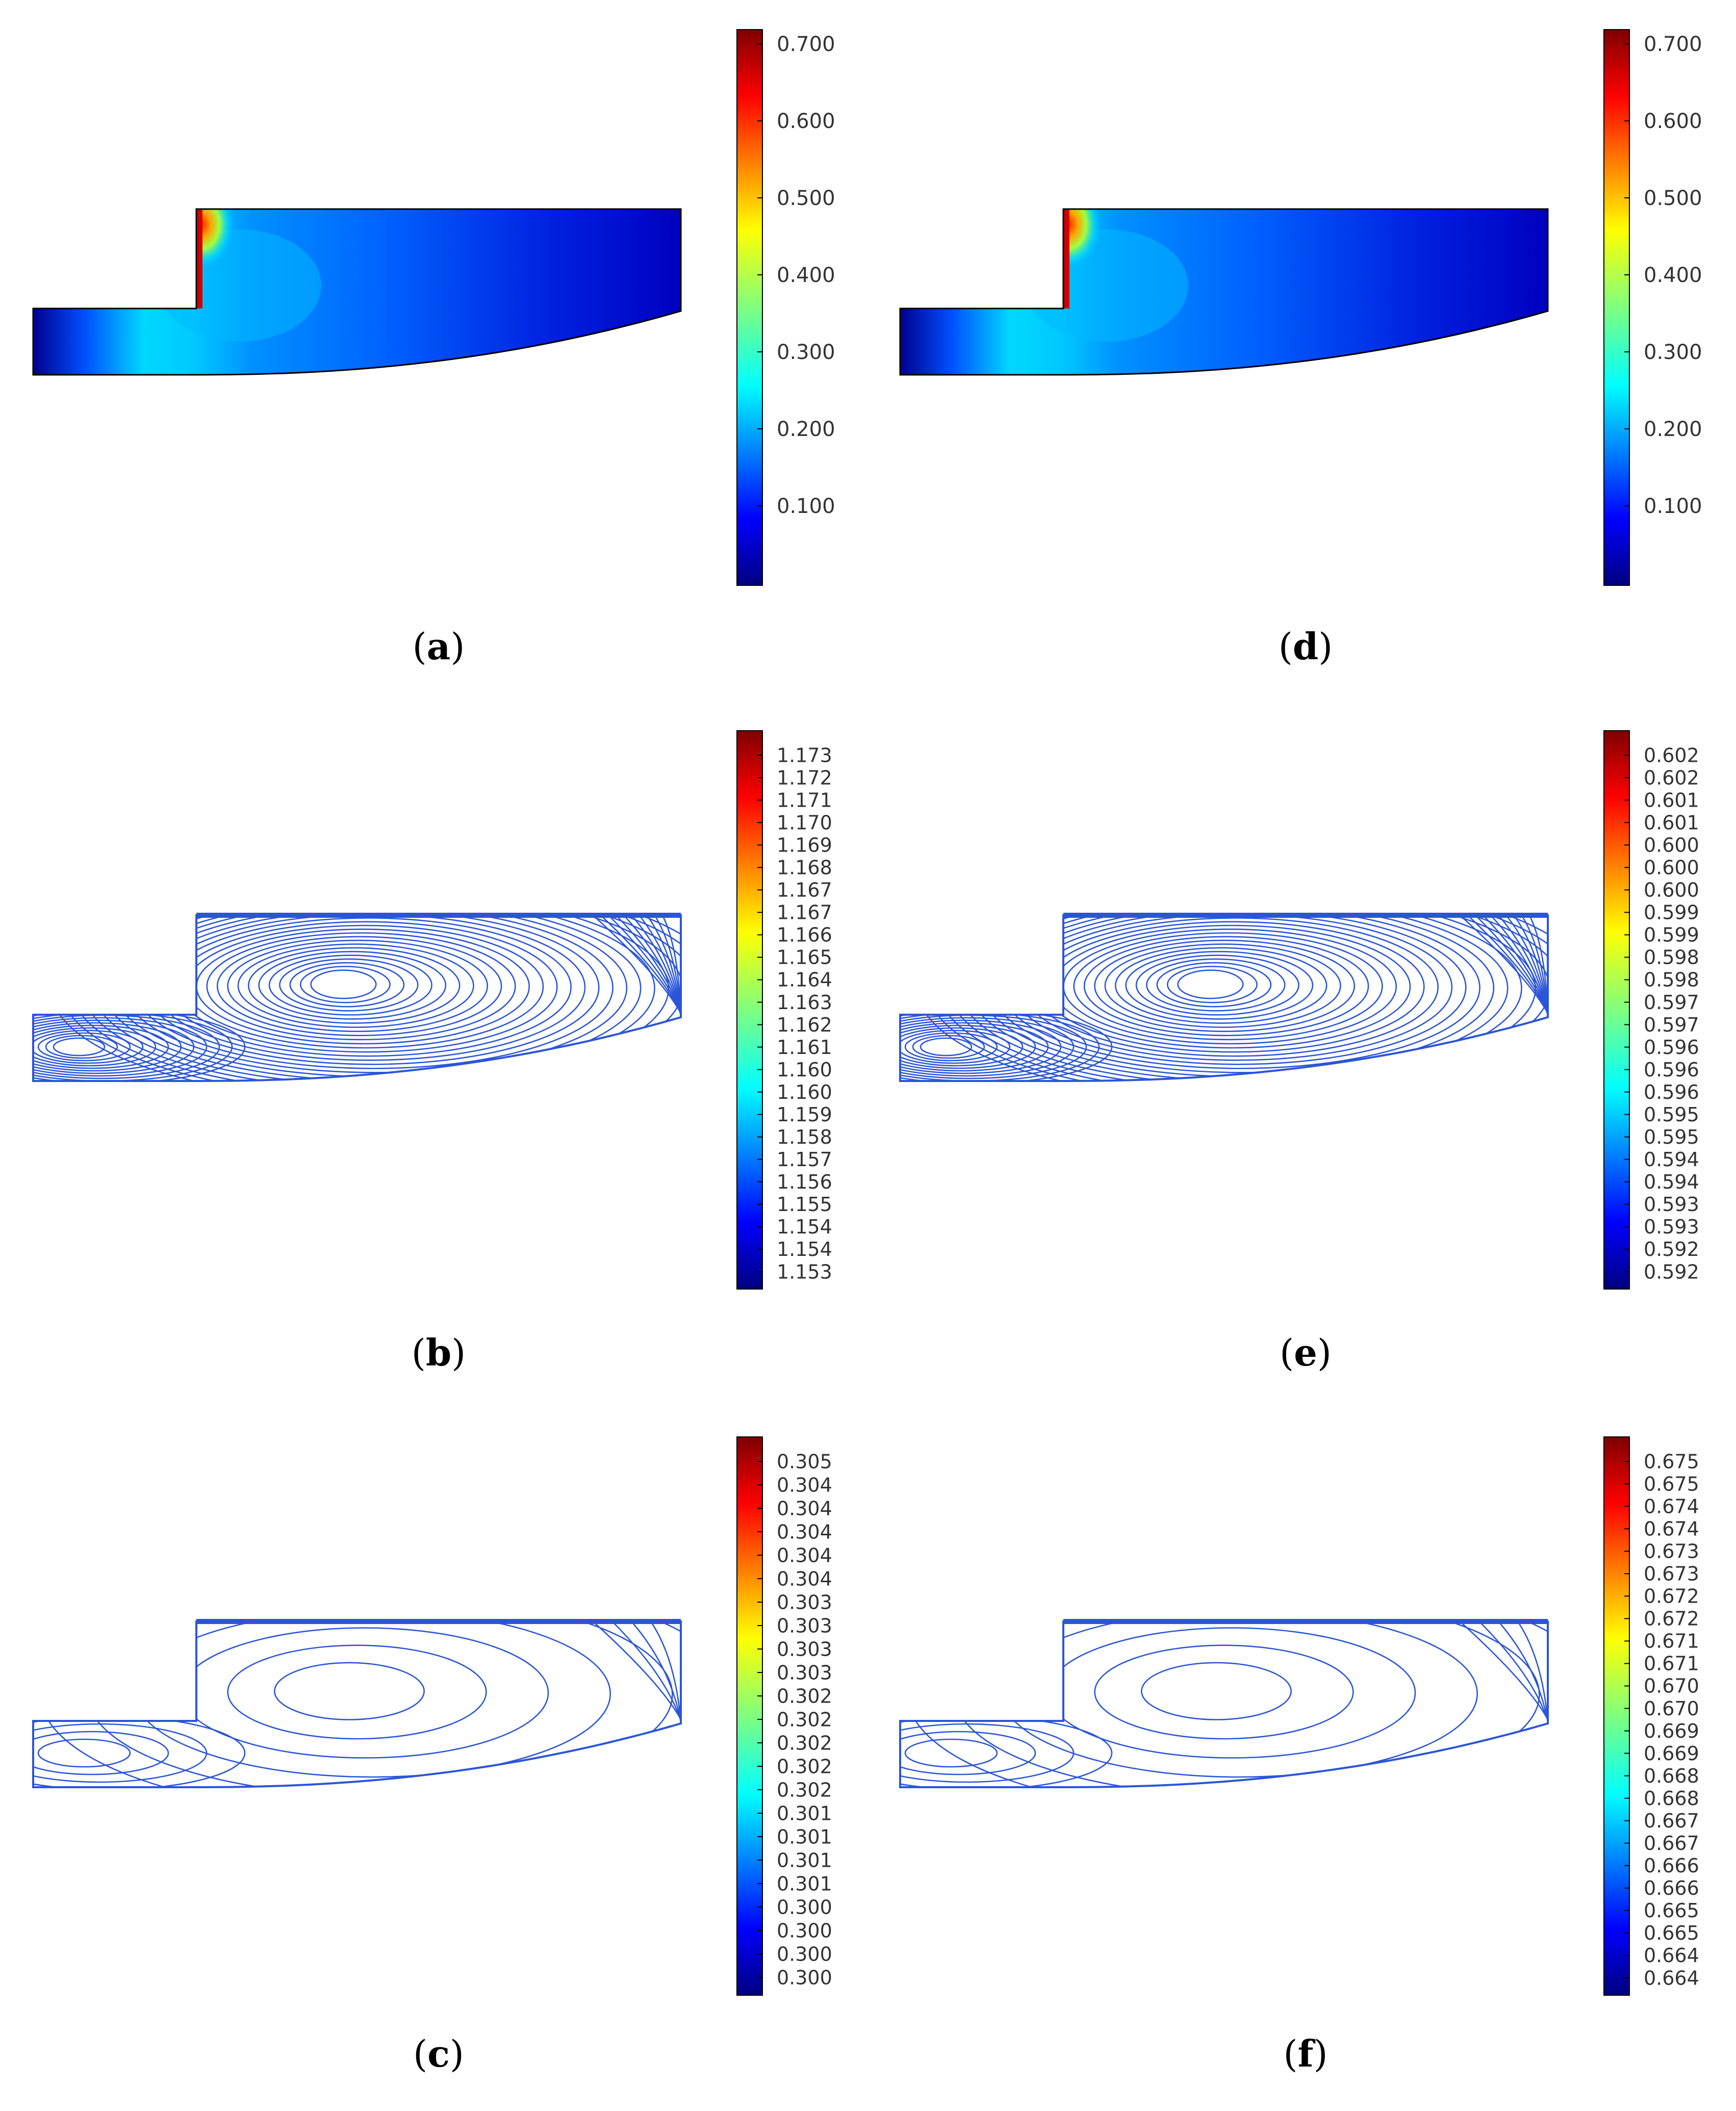 This screenshot has height=2111, width=1736. Describe the element at coordinates (804, 1137) in the screenshot. I see `colorbar-tick-label: 1.158` at that location.